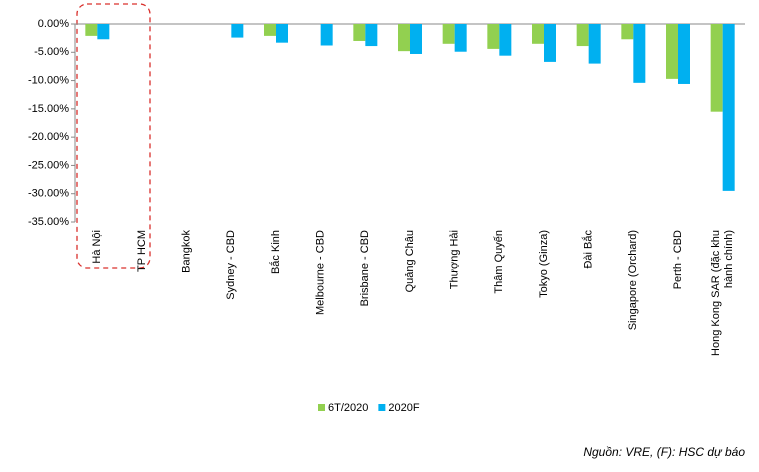  I want to click on y-tick-label: 0.00%, so click(53, 24).